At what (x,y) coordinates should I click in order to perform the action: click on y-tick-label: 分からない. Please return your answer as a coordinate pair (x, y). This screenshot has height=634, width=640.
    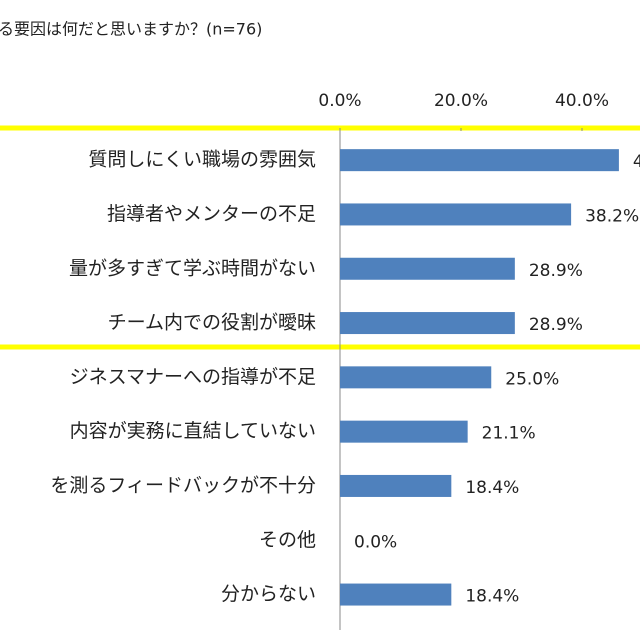
    Looking at the image, I should click on (268, 594).